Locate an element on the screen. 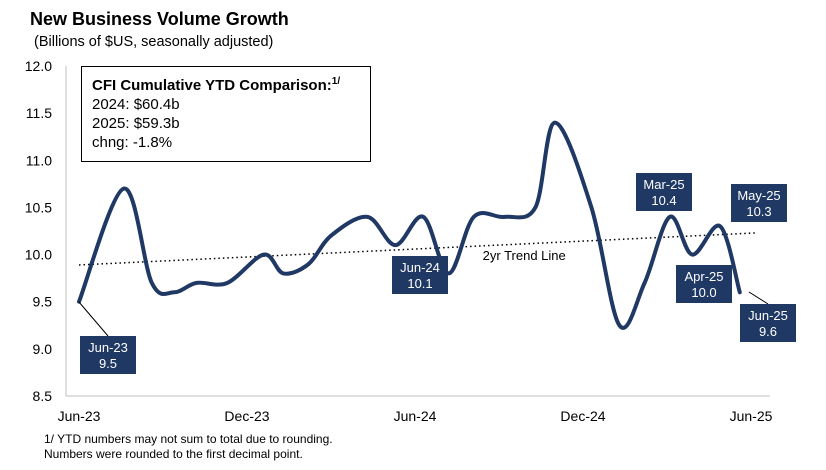  chart-title: New Business Volume Growth is located at coordinates (159, 19).